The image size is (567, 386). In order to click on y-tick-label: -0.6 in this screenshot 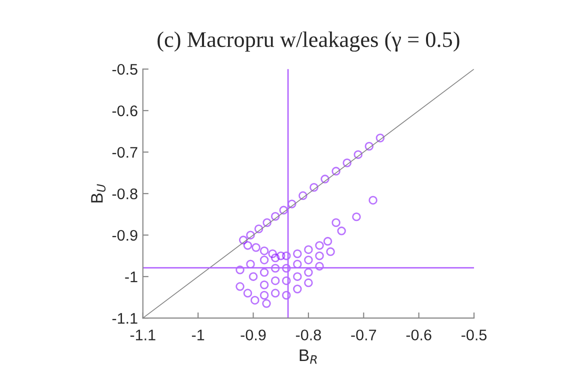, I will do `click(125, 110)`.